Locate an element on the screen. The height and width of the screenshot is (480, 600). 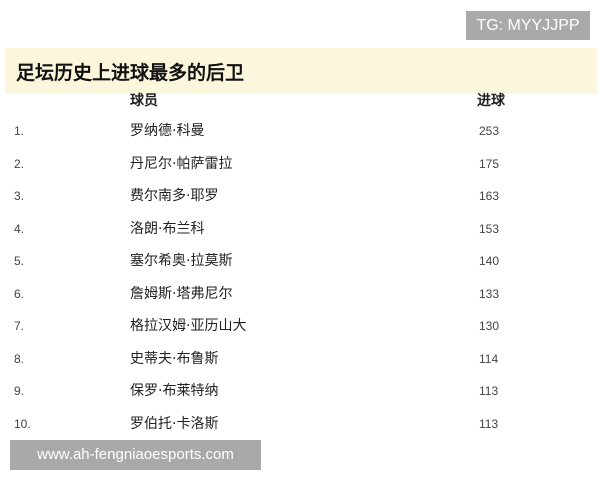
table-row: 2. 丹尼尔·帕萨雷拉 175 is located at coordinates (300, 164).